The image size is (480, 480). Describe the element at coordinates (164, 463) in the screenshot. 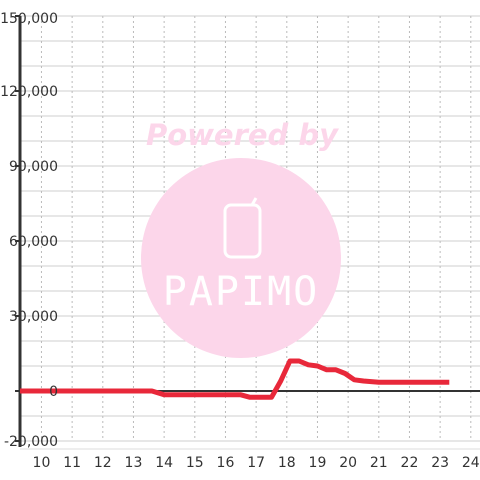

I see `x-tick-label: 14` at that location.